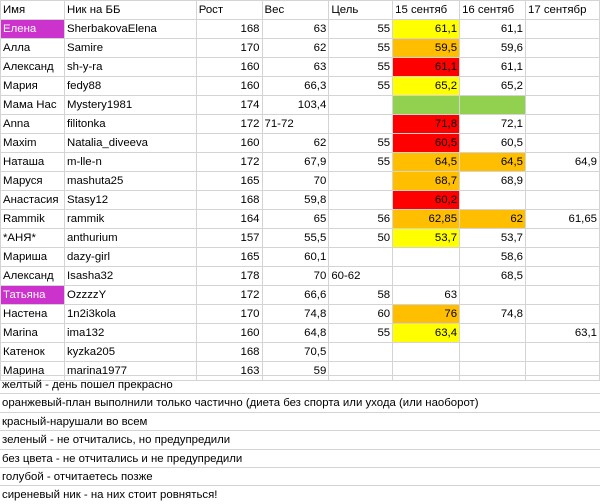  I want to click on cell-nick: ima132, so click(130, 333).